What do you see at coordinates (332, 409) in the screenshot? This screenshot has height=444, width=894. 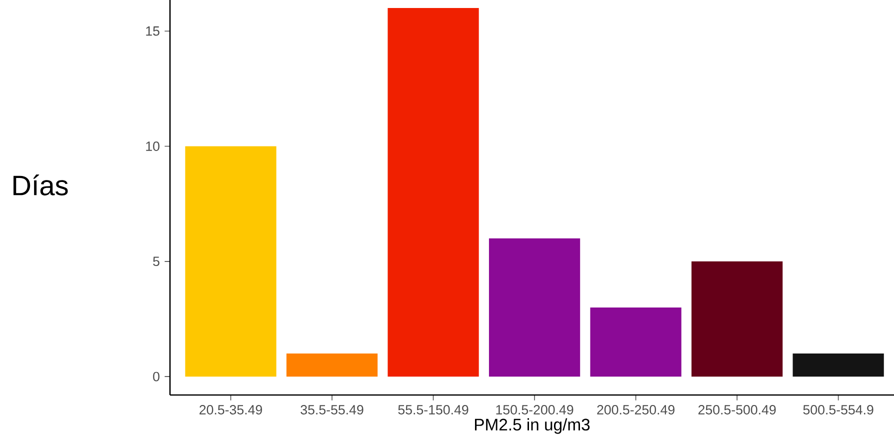 I see `x-tick-label: 35.5-55.49` at bounding box center [332, 409].